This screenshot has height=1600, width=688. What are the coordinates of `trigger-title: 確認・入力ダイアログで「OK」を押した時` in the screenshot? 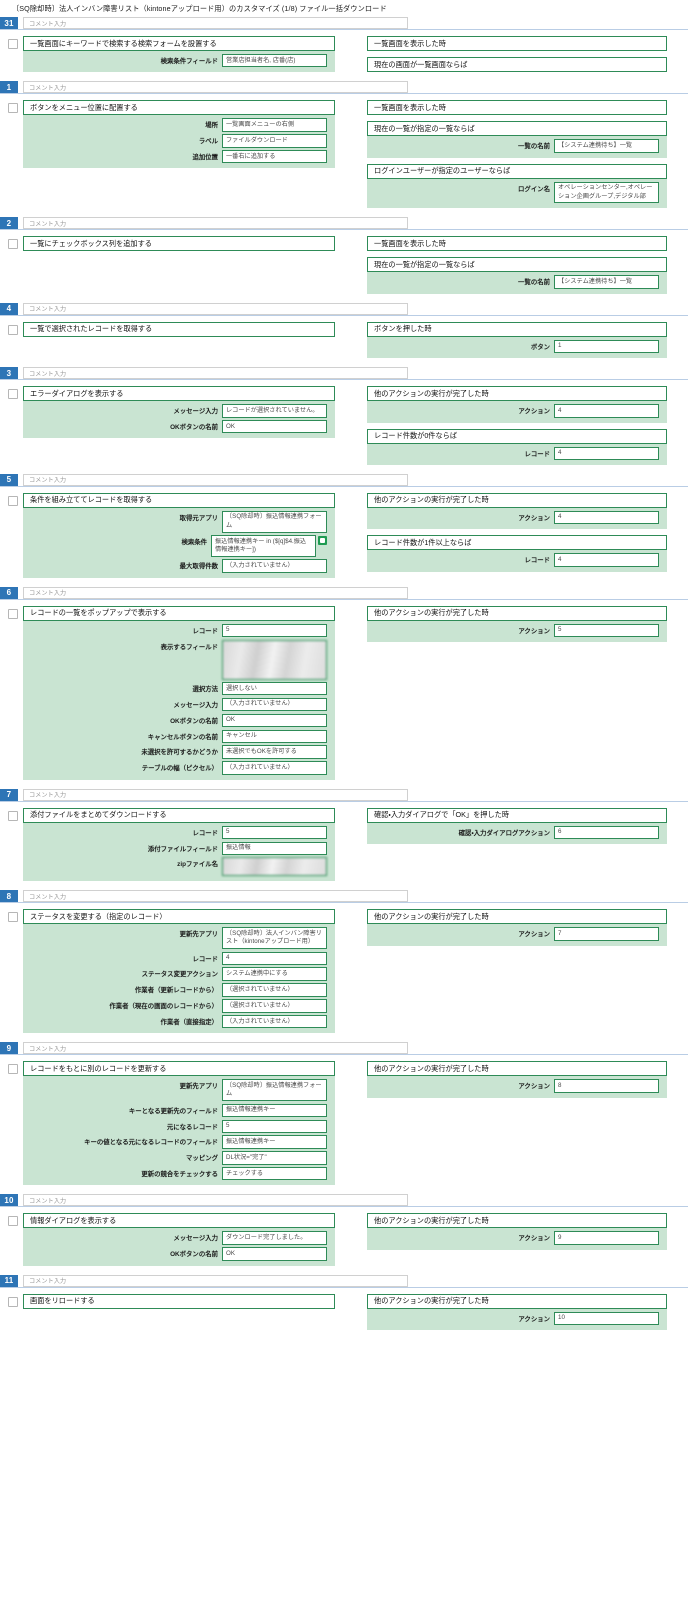 It's located at (517, 815).